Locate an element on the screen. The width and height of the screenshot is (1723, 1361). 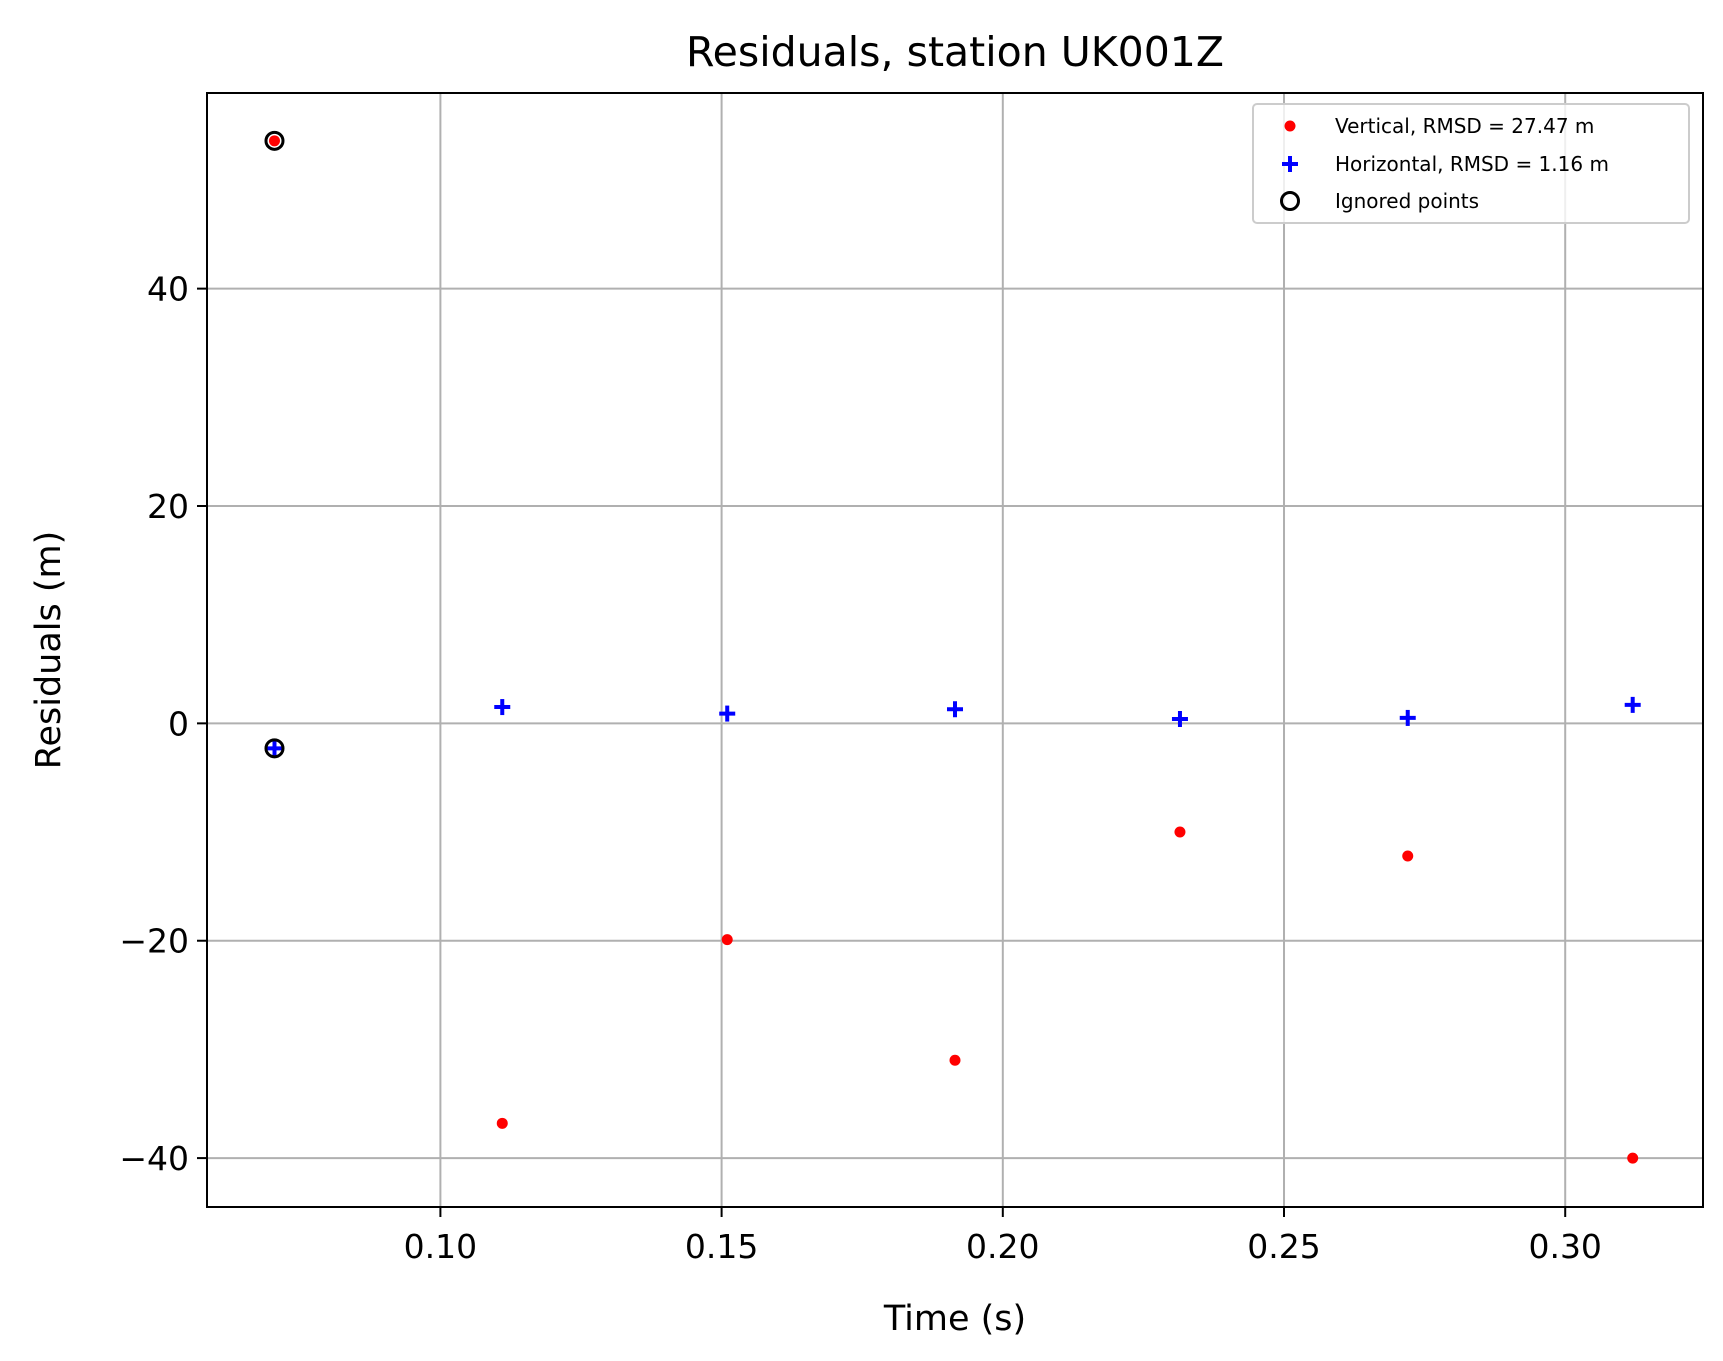
x-axis-label: Time (s) is located at coordinates (954, 1319).